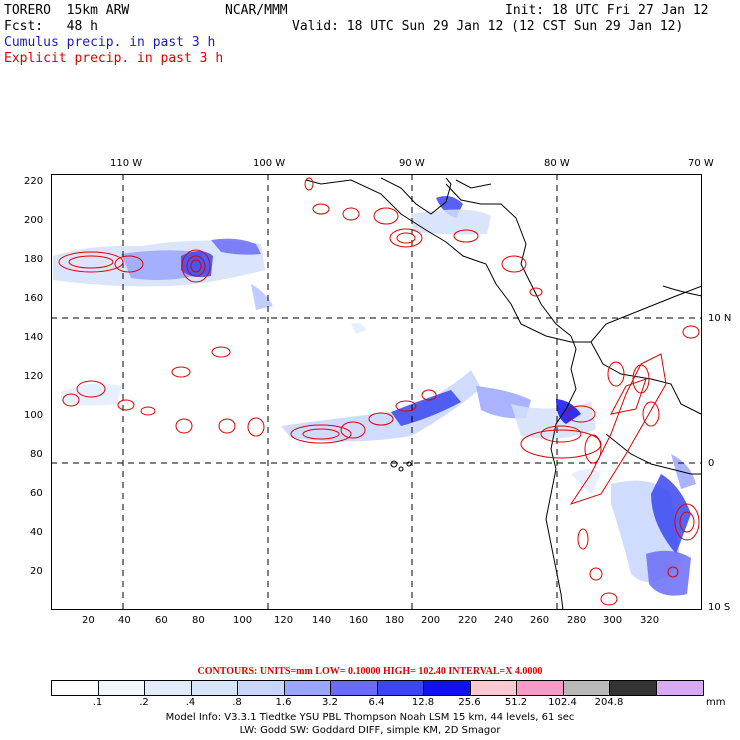  Describe the element at coordinates (516, 702) in the screenshot. I see `legend-label: 51.2` at that location.